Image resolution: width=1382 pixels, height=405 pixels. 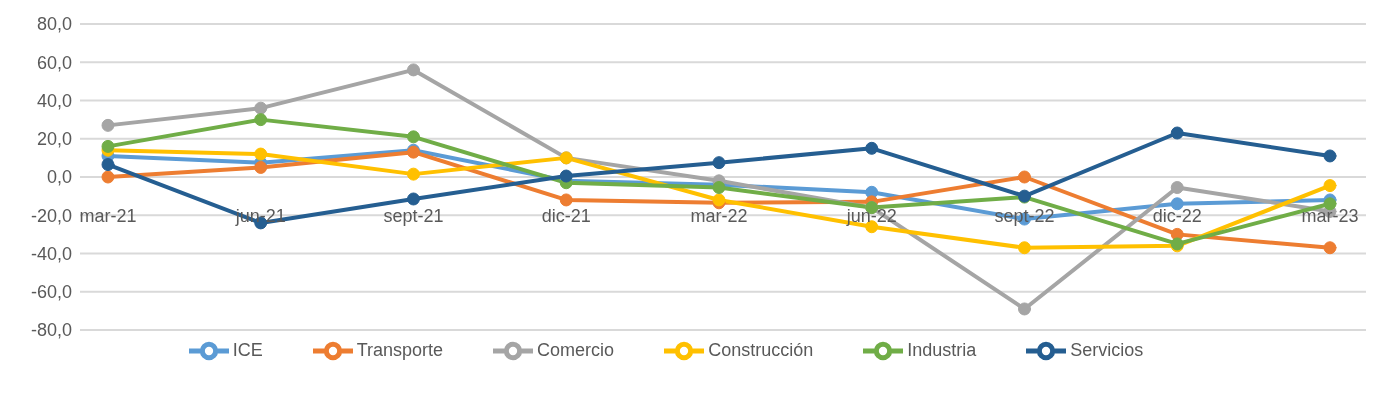 I want to click on x-tick-label: dic-22, so click(x=1177, y=215).